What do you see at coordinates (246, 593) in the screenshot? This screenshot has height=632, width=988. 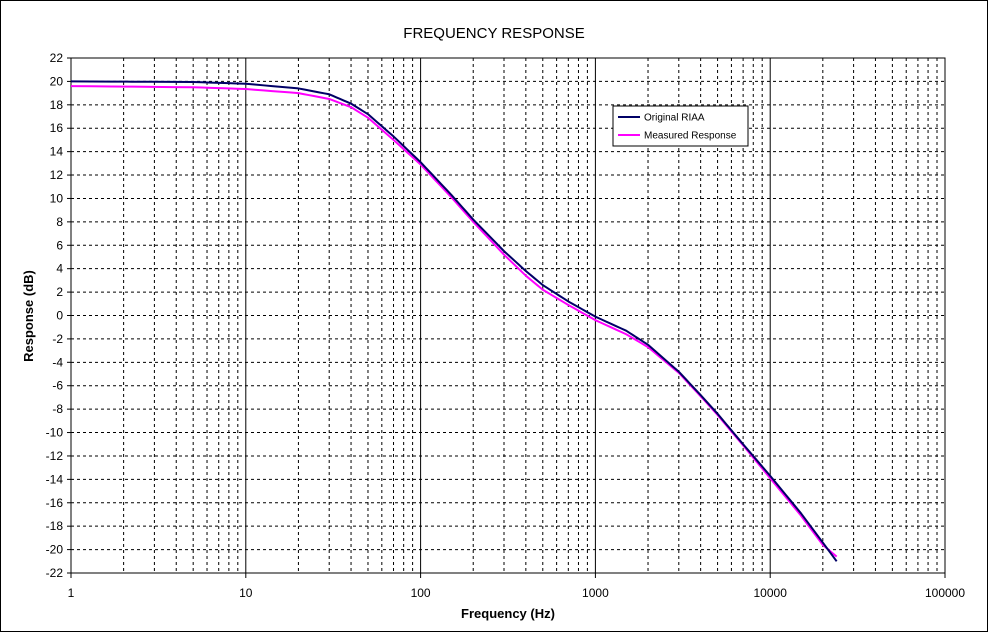 I see `x-tick-label: 10` at bounding box center [246, 593].